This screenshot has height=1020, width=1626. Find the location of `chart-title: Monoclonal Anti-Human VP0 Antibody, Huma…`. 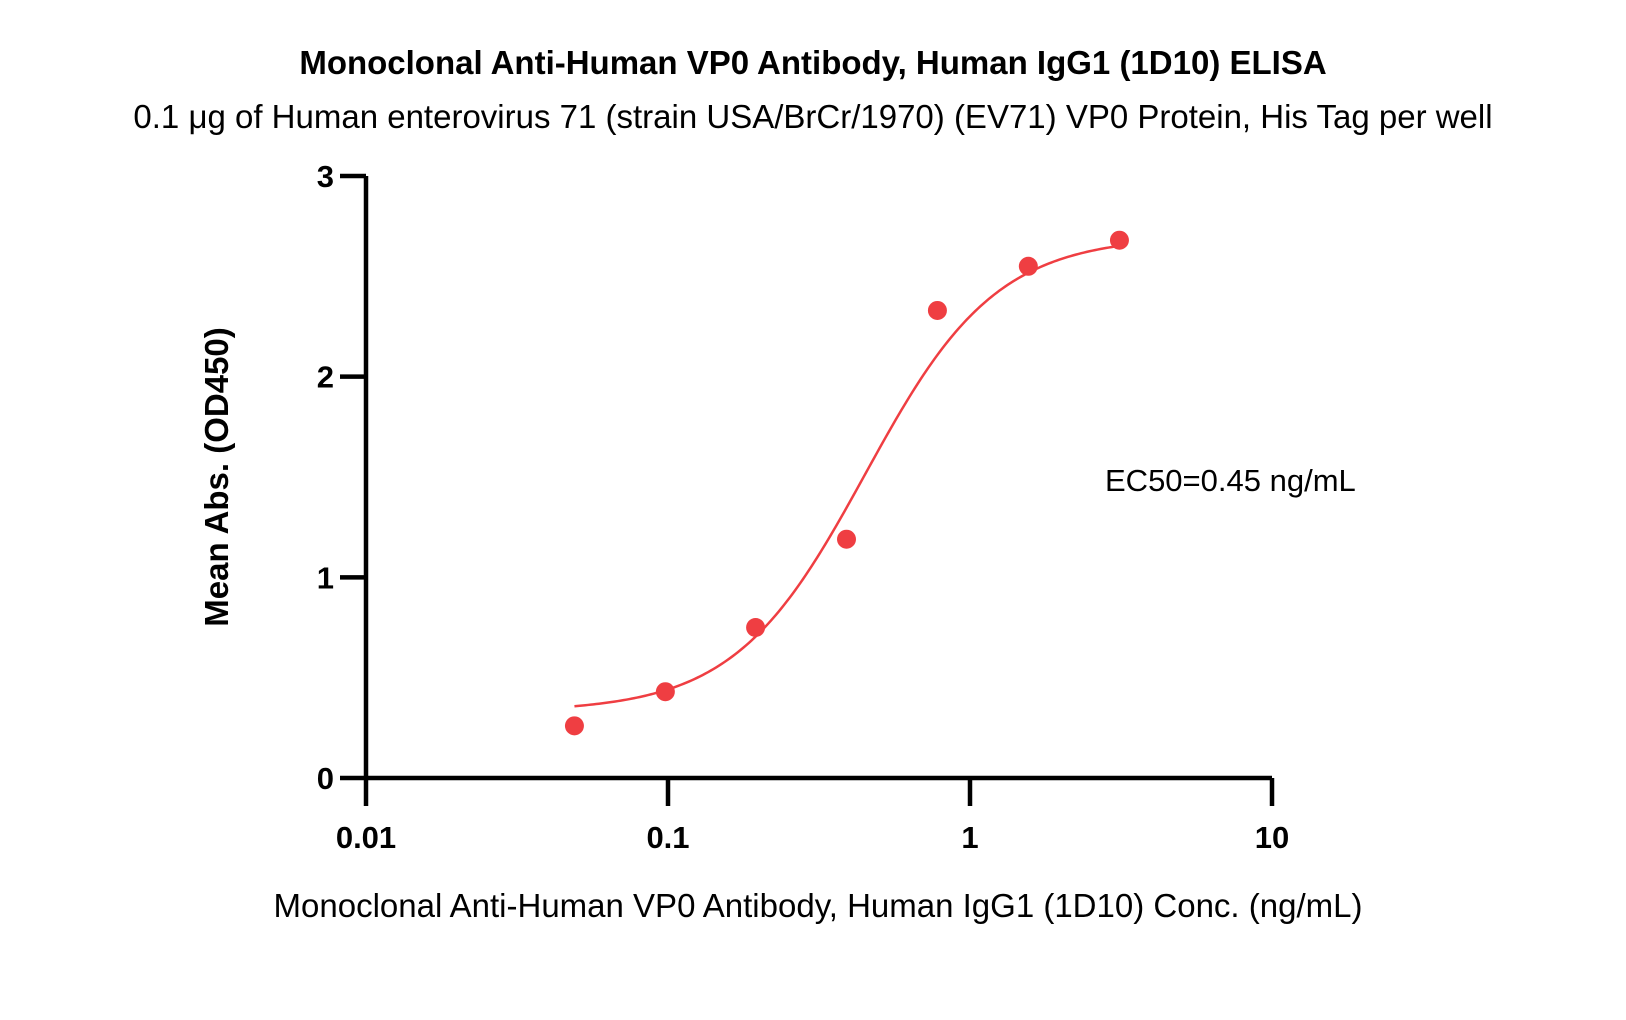

chart-title: Monoclonal Anti-Human VP0 Antibody, Huma… is located at coordinates (813, 62).